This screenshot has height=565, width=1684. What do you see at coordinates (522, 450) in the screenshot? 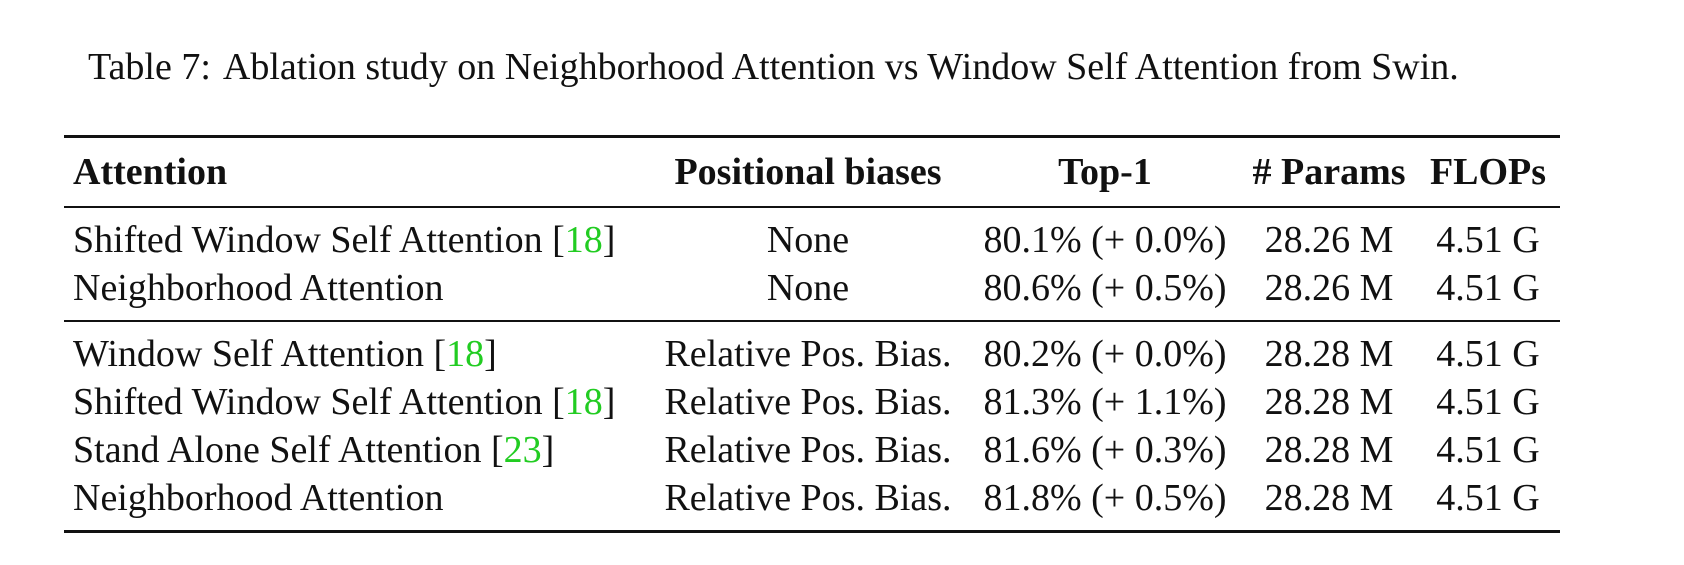
I see `citation-link: 23` at bounding box center [522, 450].